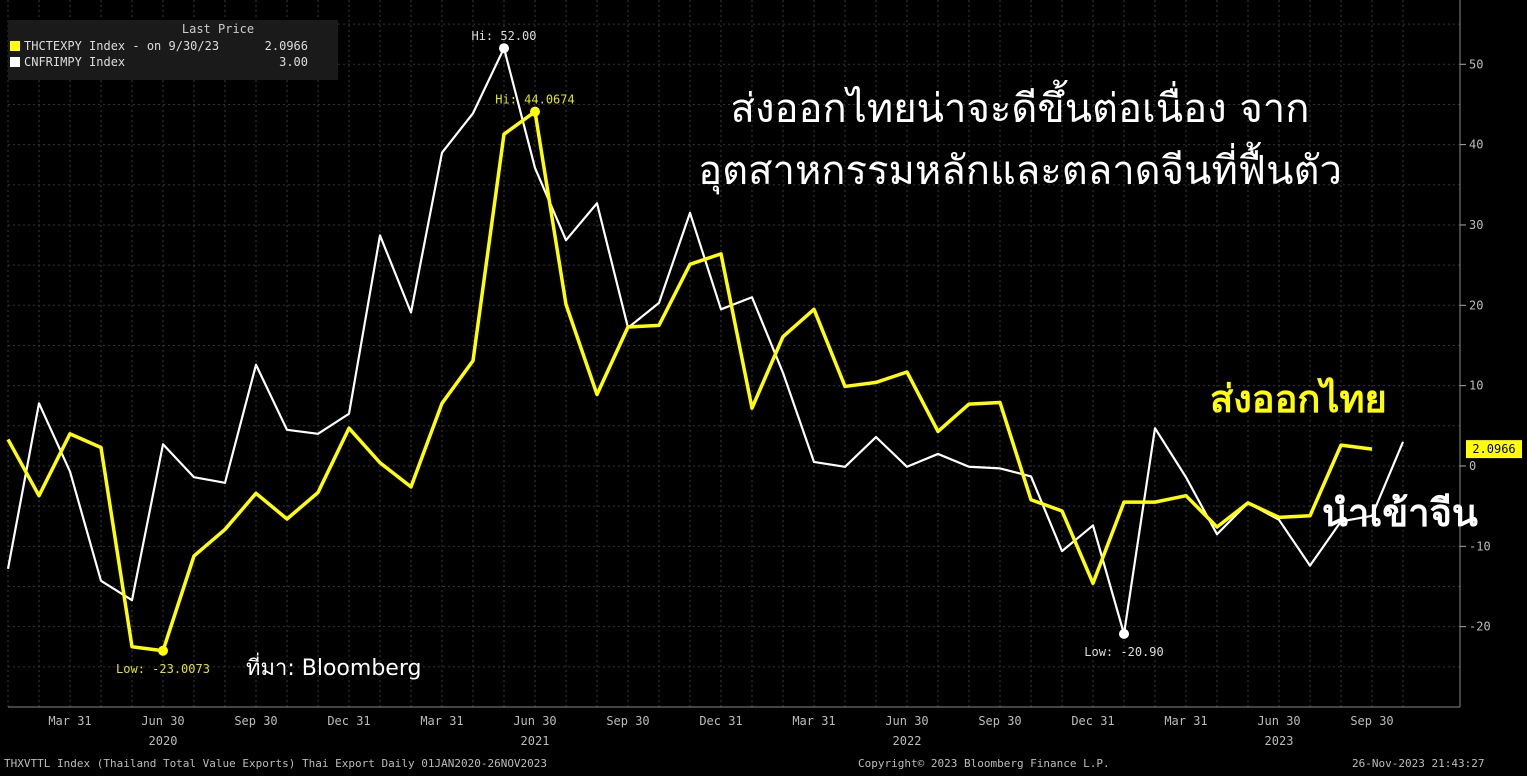 This screenshot has width=1527, height=776. I want to click on y-tick-label: -10, so click(1480, 546).